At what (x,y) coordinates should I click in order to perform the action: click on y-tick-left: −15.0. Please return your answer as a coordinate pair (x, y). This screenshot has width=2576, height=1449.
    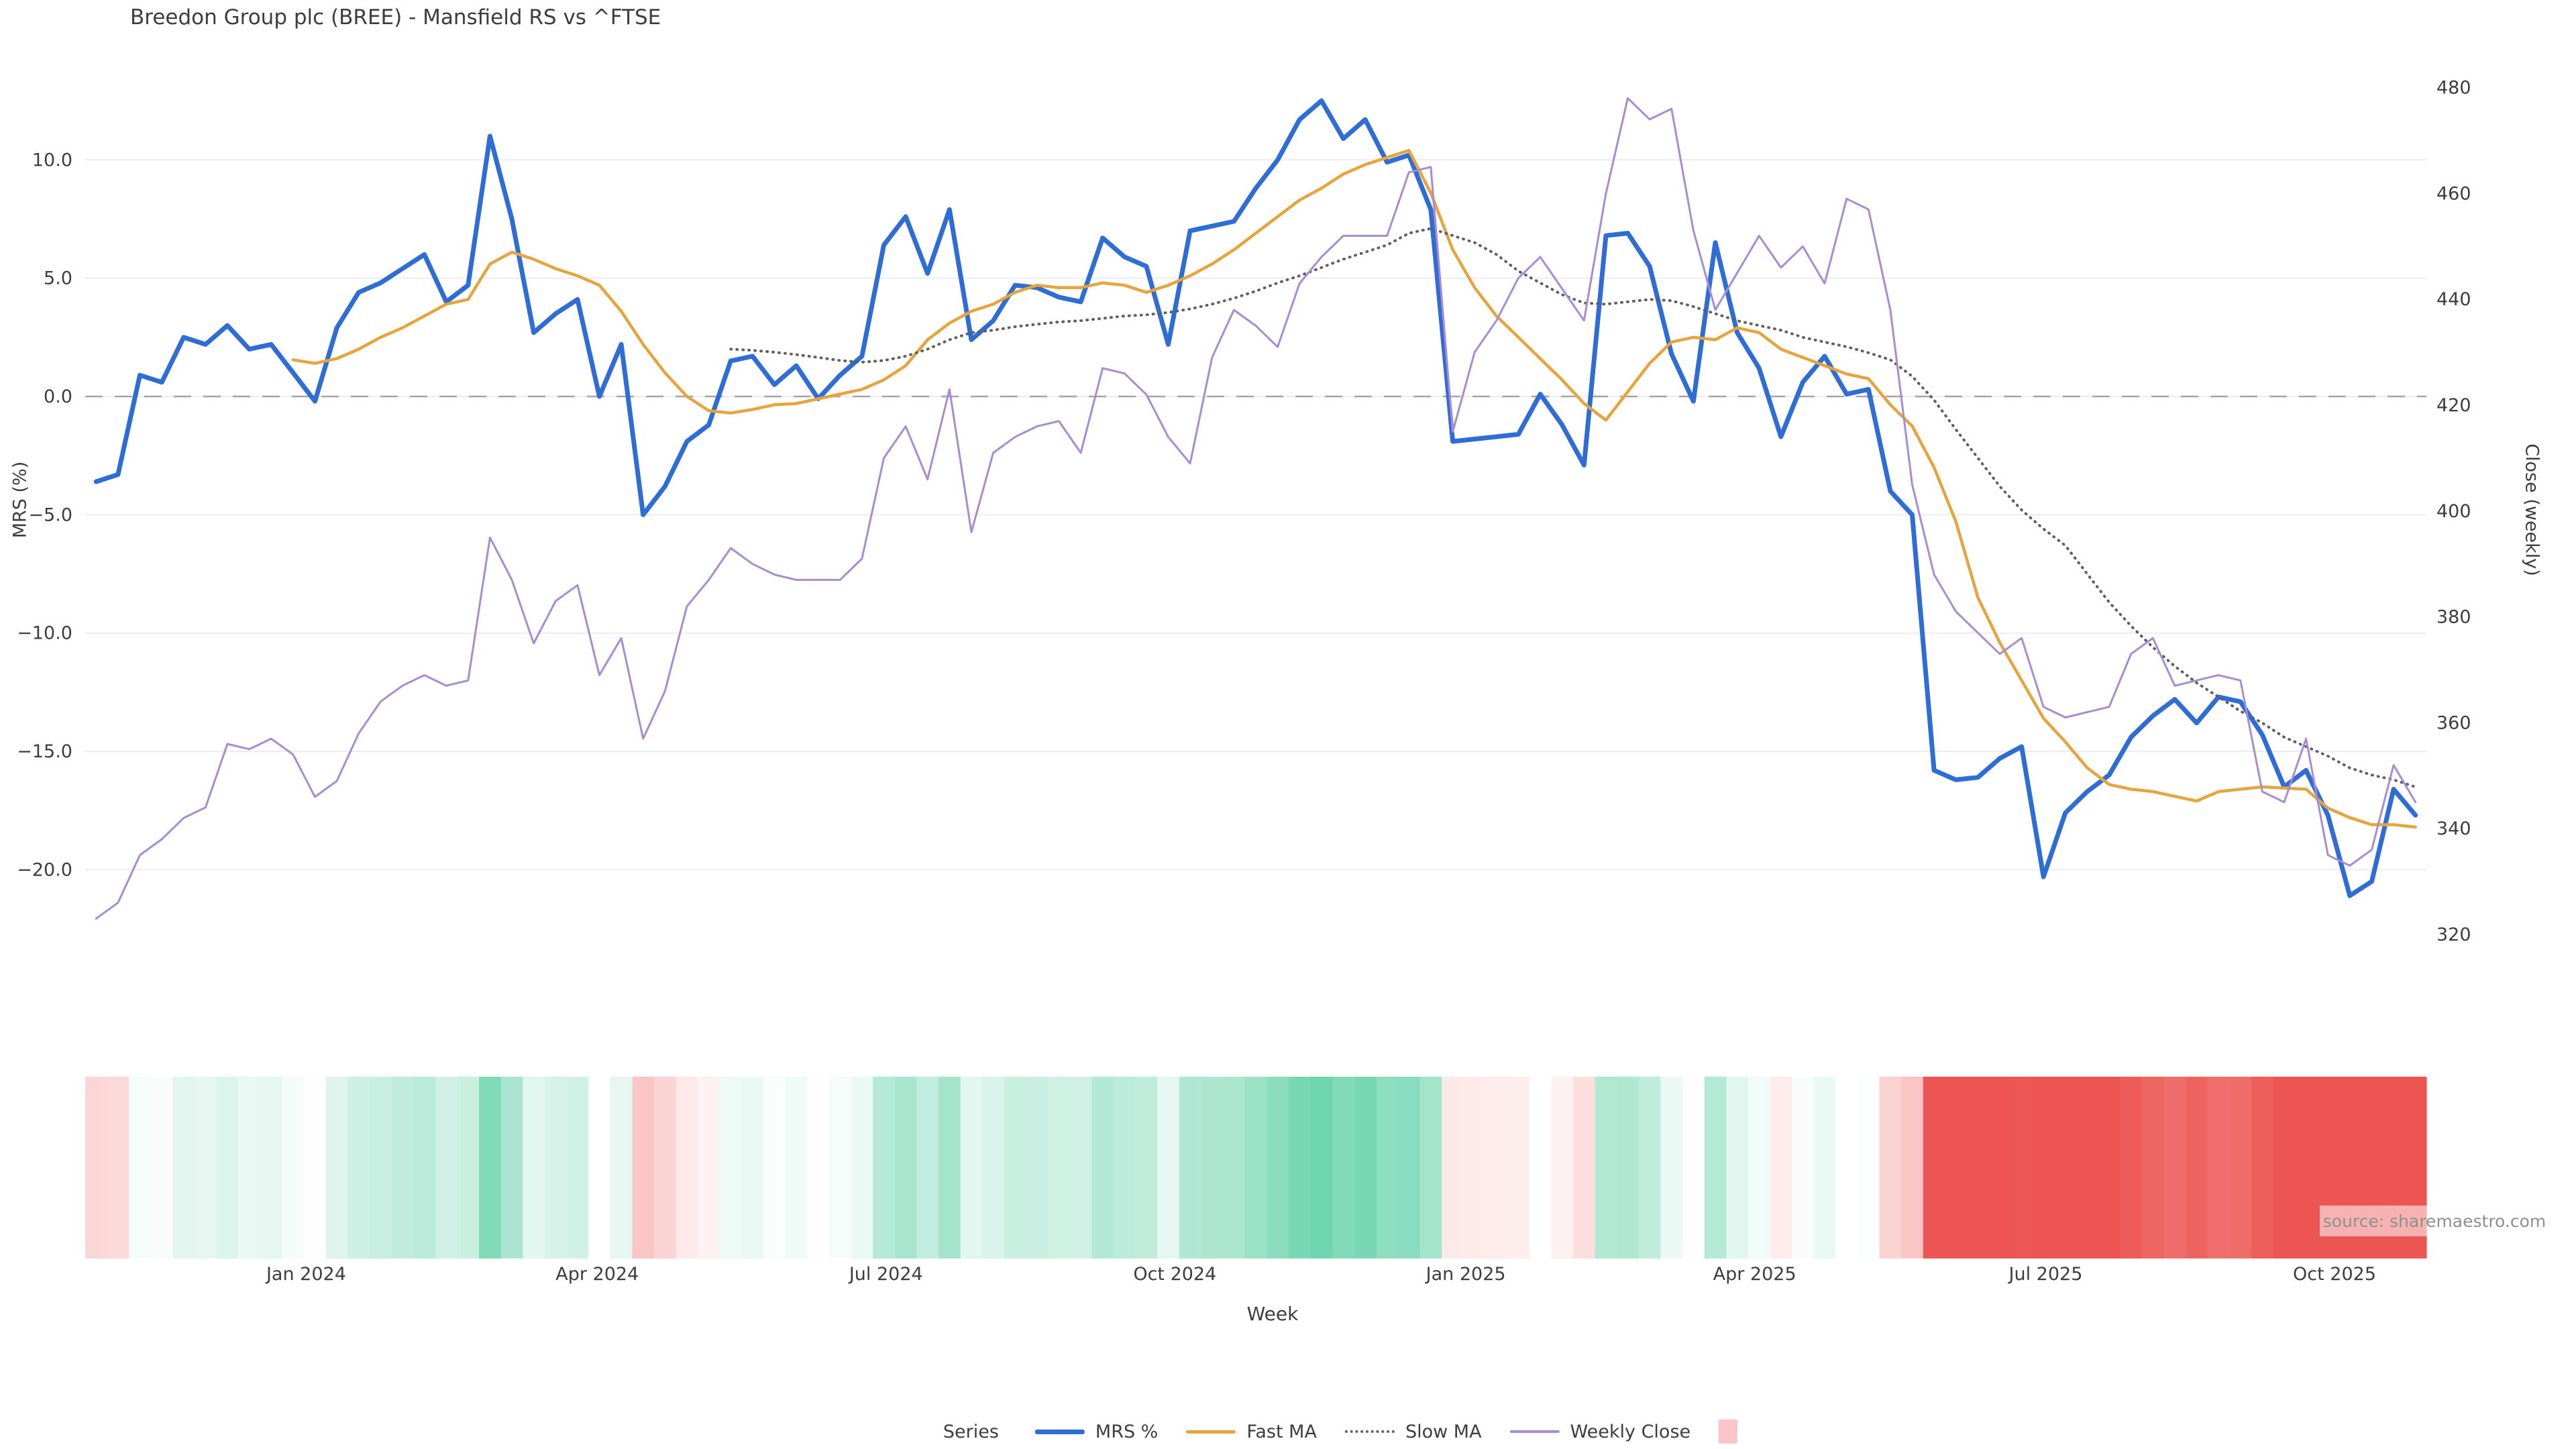
    Looking at the image, I should click on (44, 751).